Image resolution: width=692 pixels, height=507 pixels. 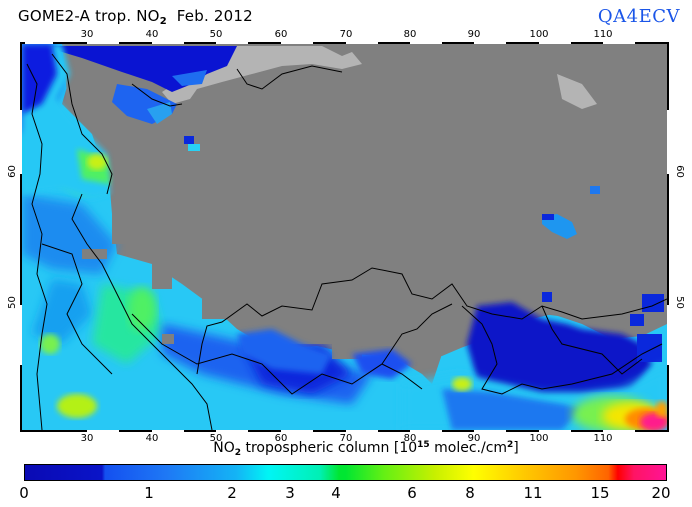 What do you see at coordinates (152, 438) in the screenshot?
I see `lon-tick-bottom: 40` at bounding box center [152, 438].